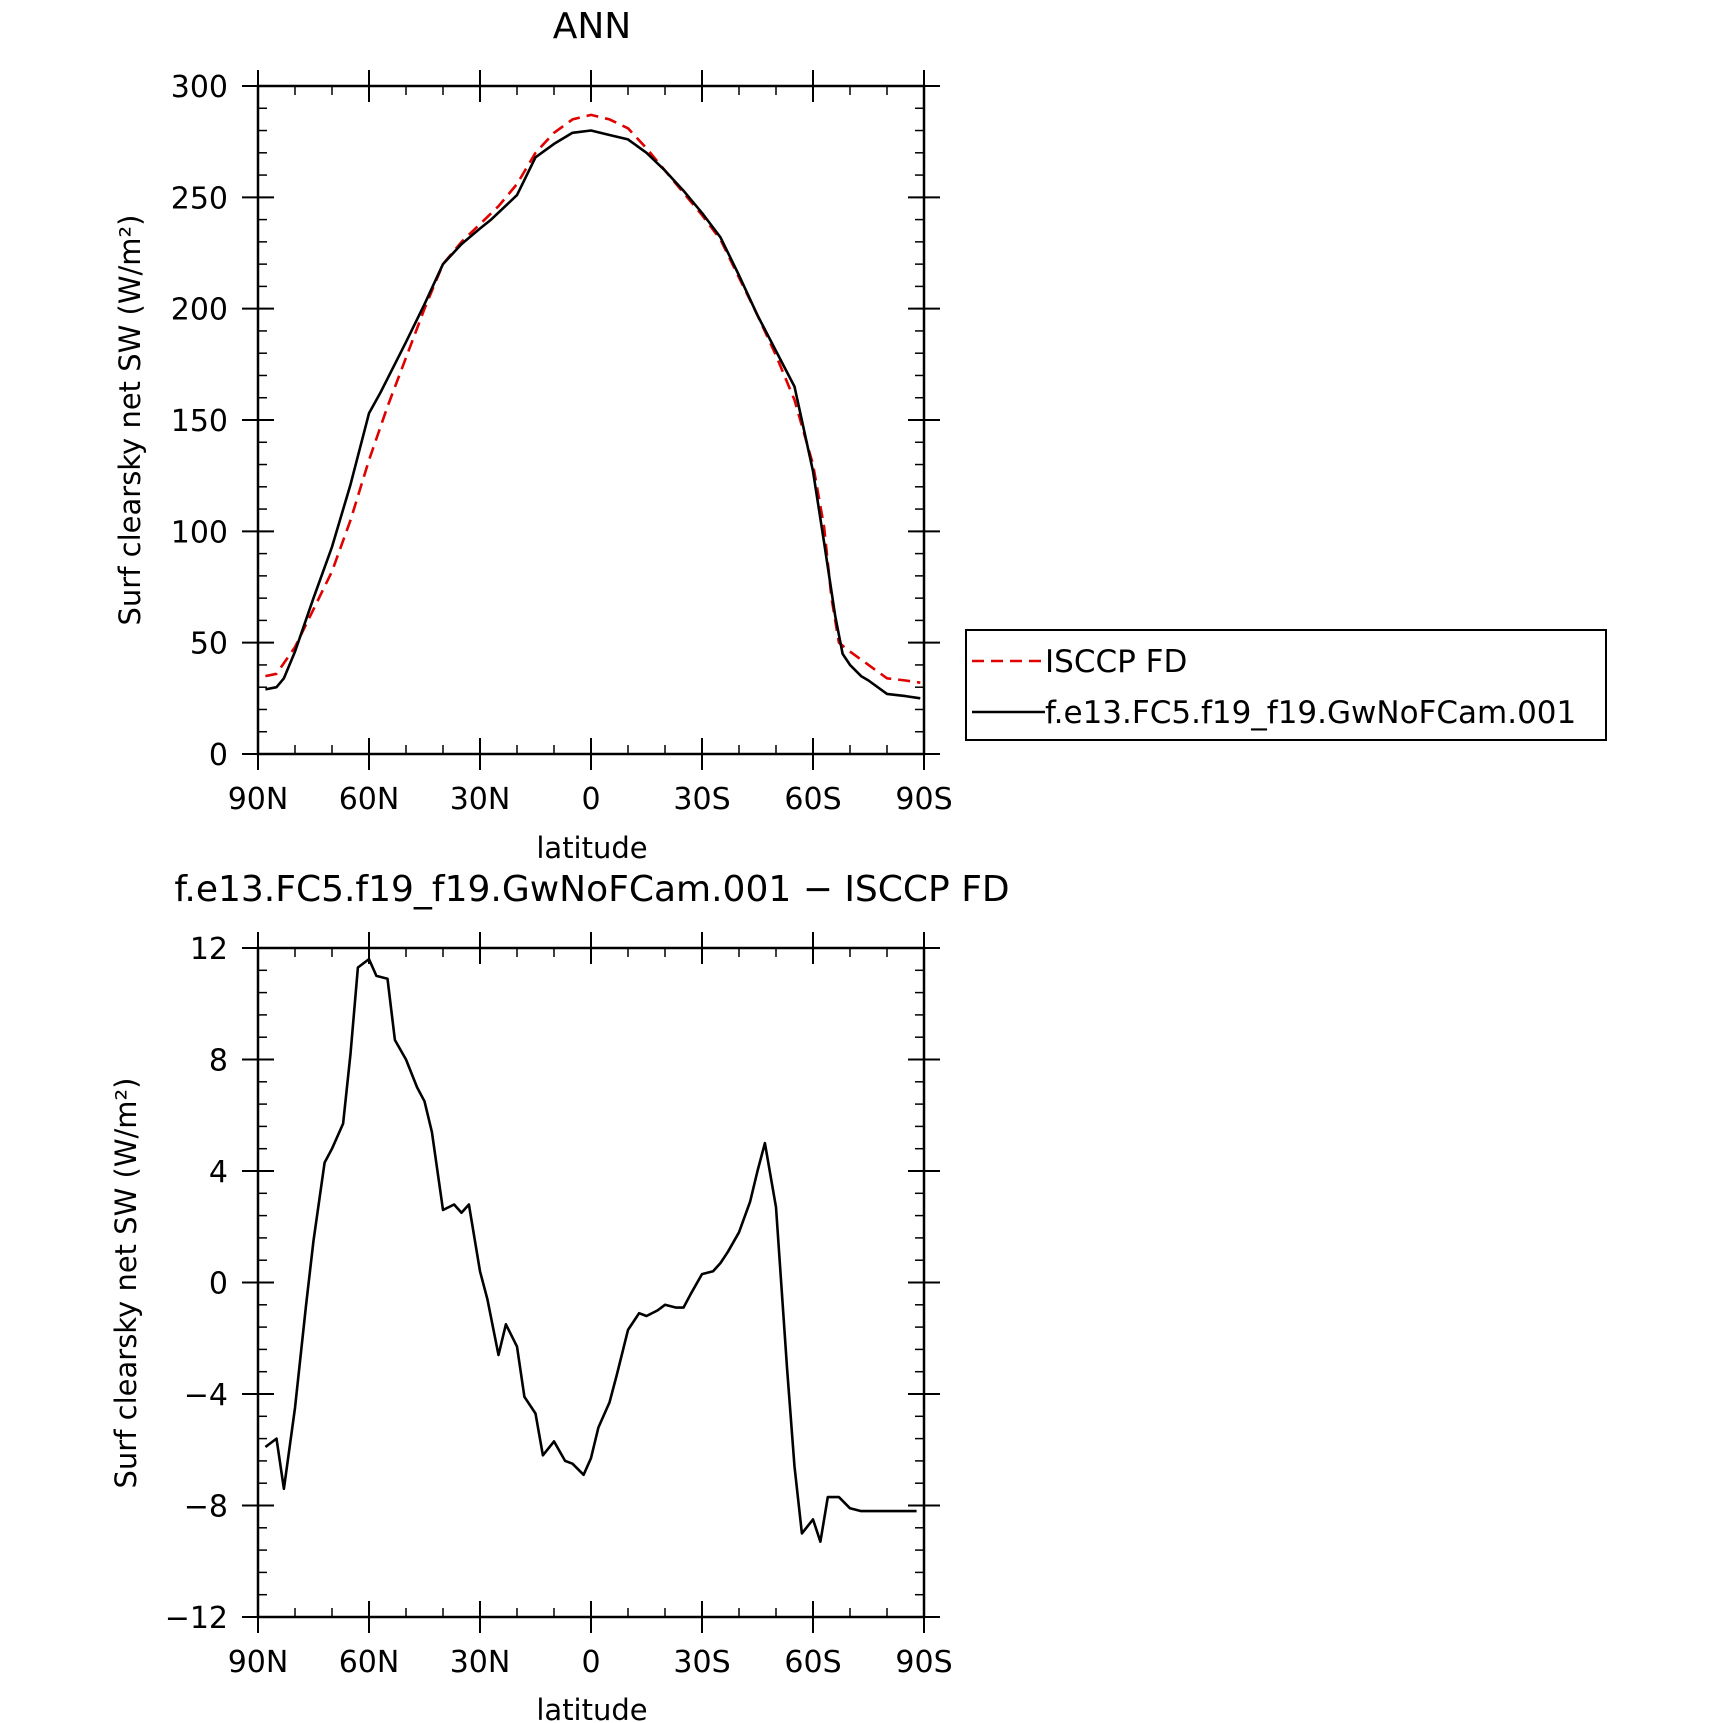  What do you see at coordinates (1116, 662) in the screenshot?
I see `legend-entry-isccp: ISCCP FD` at bounding box center [1116, 662].